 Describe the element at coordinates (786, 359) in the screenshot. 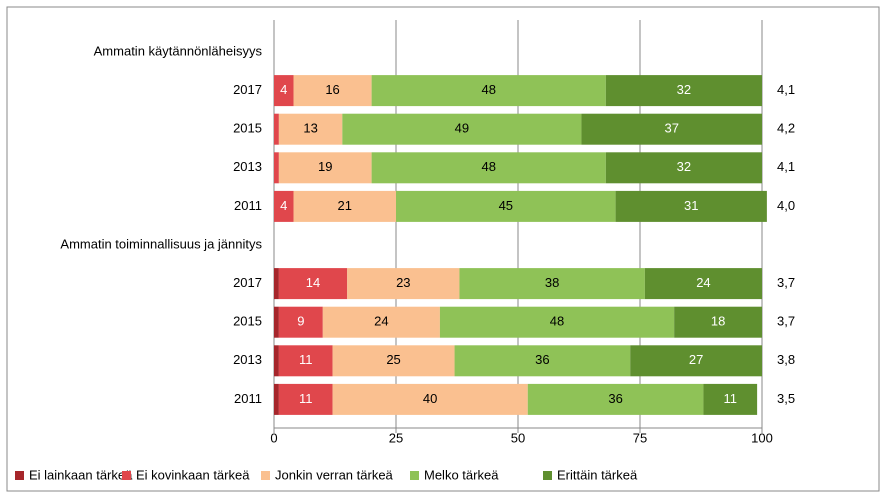

I see `mean-label: 3,8` at that location.